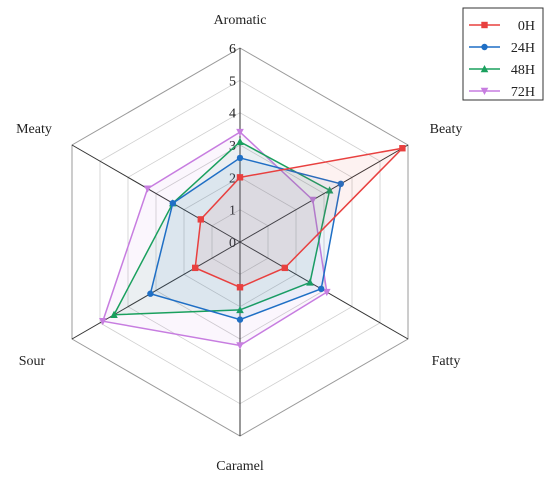 This screenshot has height=488, width=550. I want to click on data-point-72h-sour, so click(102, 322).